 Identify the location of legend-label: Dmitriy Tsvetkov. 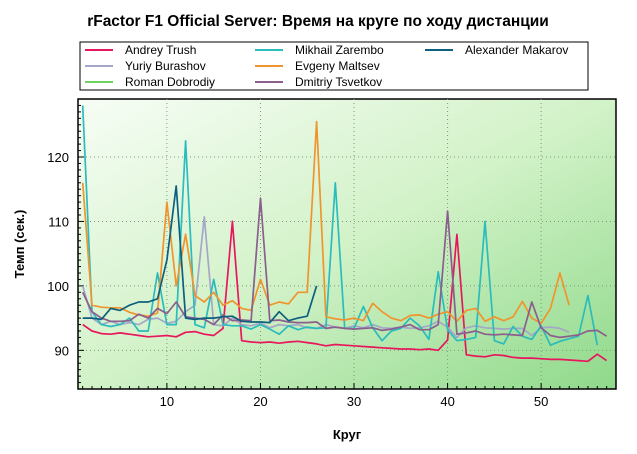
(338, 82).